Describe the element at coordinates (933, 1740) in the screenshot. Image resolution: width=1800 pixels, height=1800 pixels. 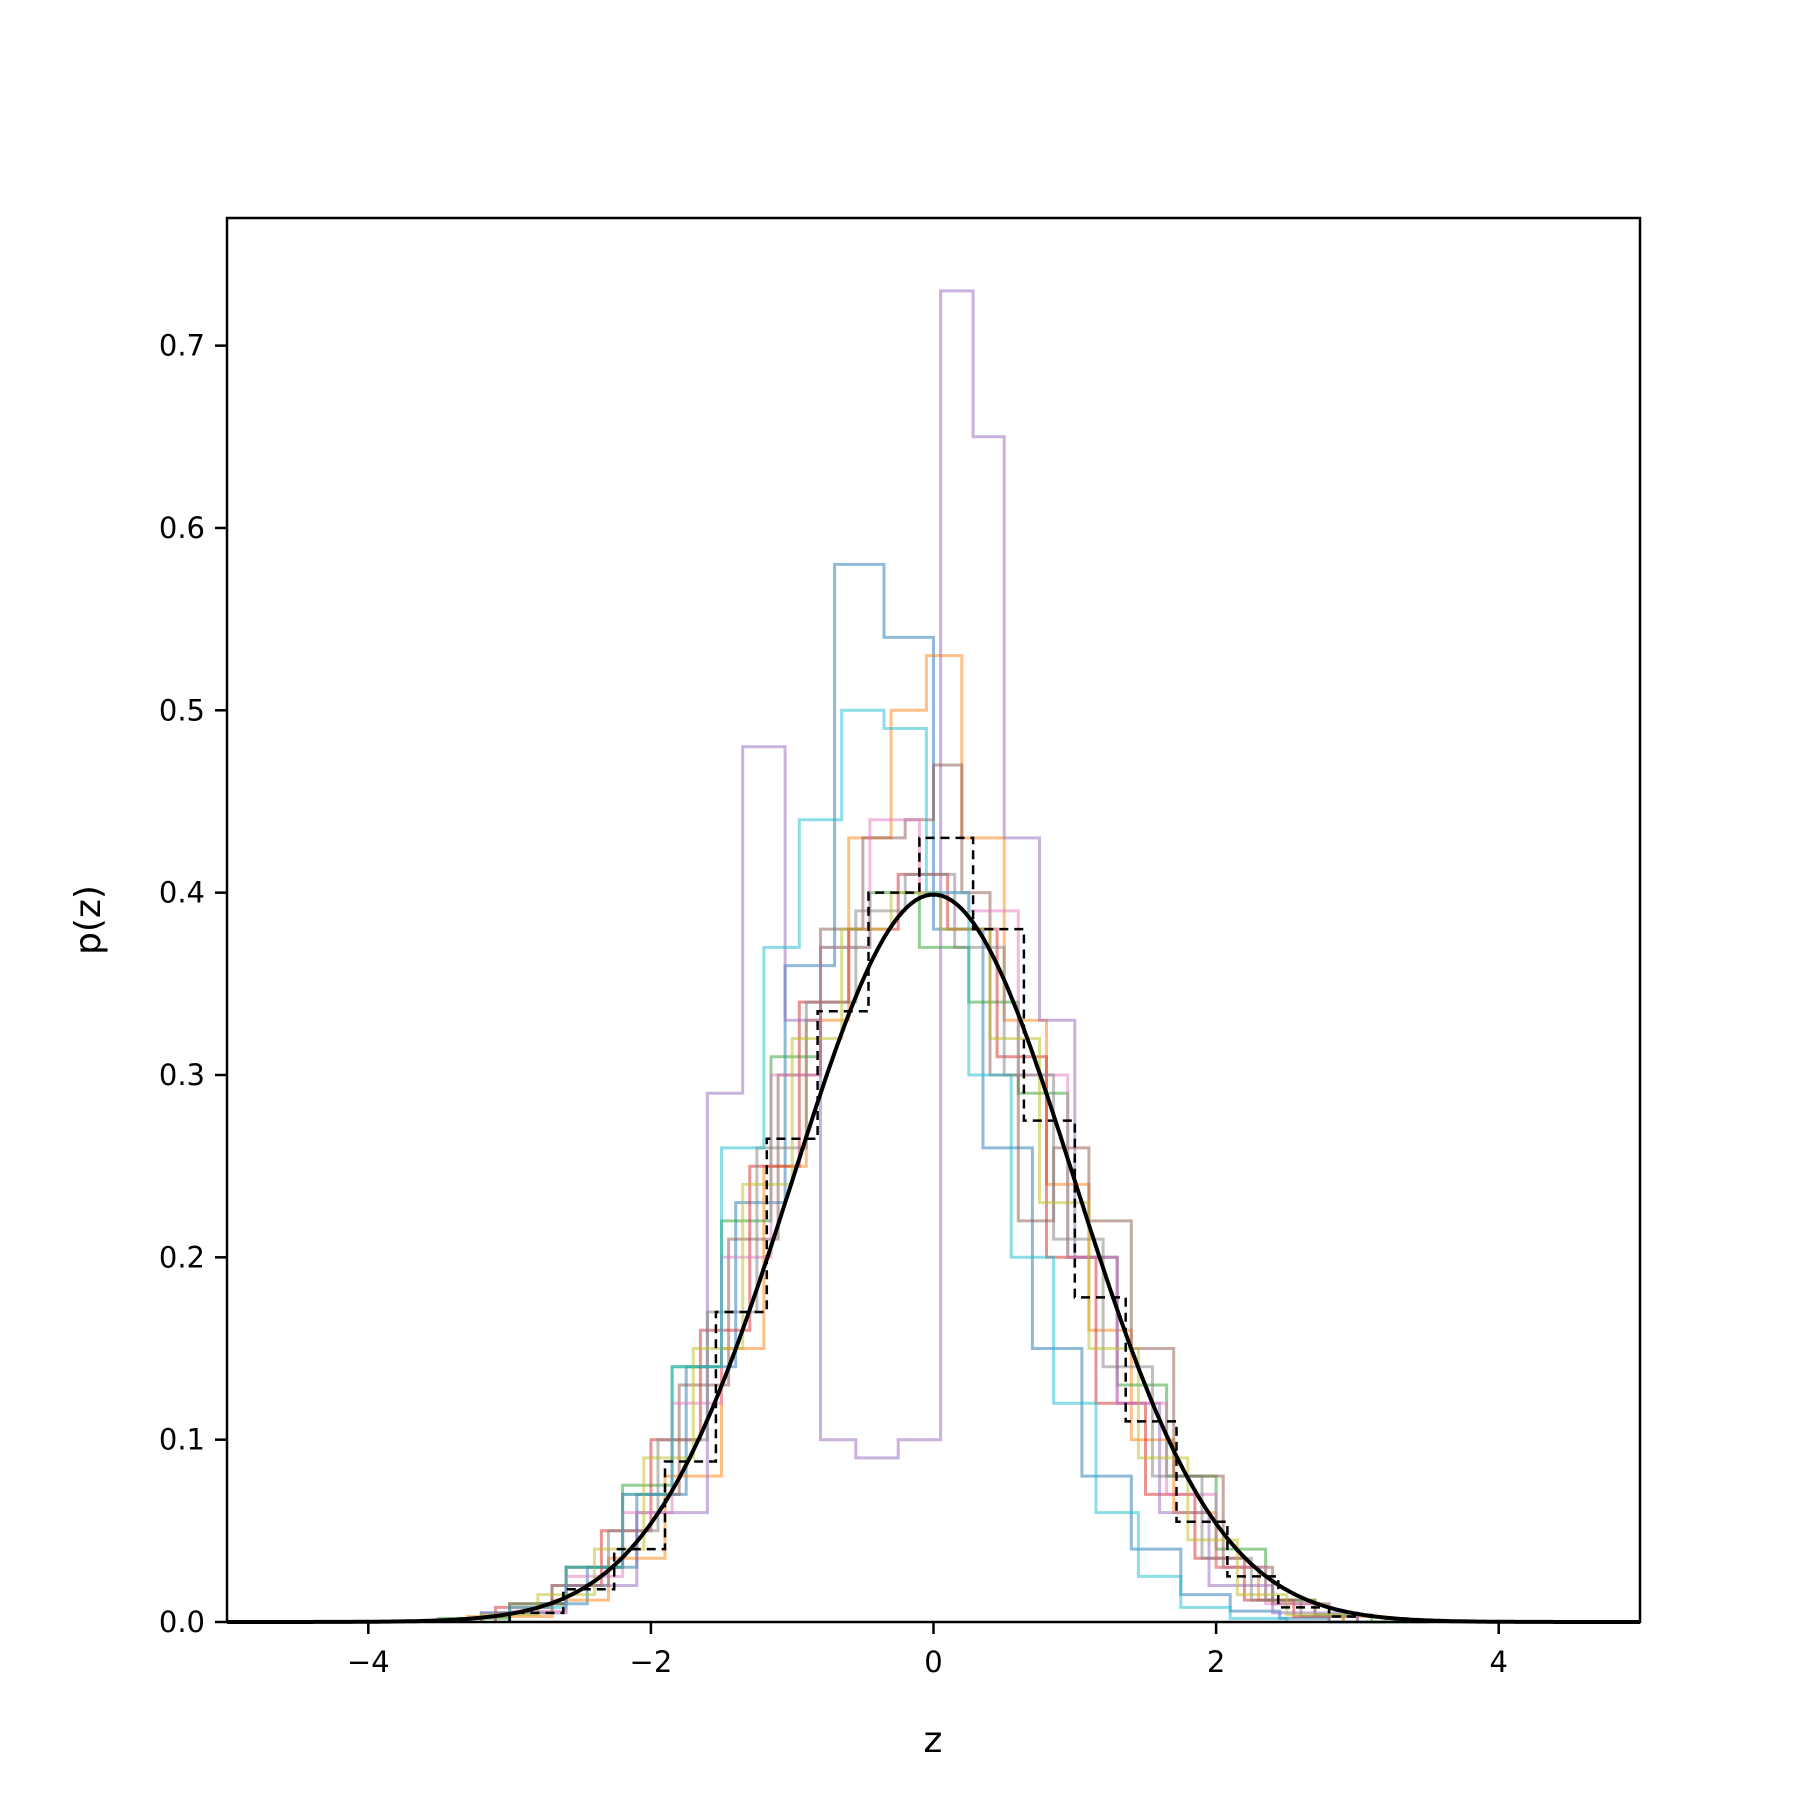
I see `x-axis-label: z` at that location.